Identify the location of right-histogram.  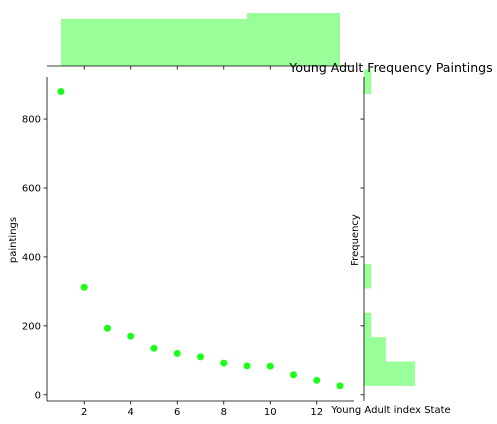
(388, 235).